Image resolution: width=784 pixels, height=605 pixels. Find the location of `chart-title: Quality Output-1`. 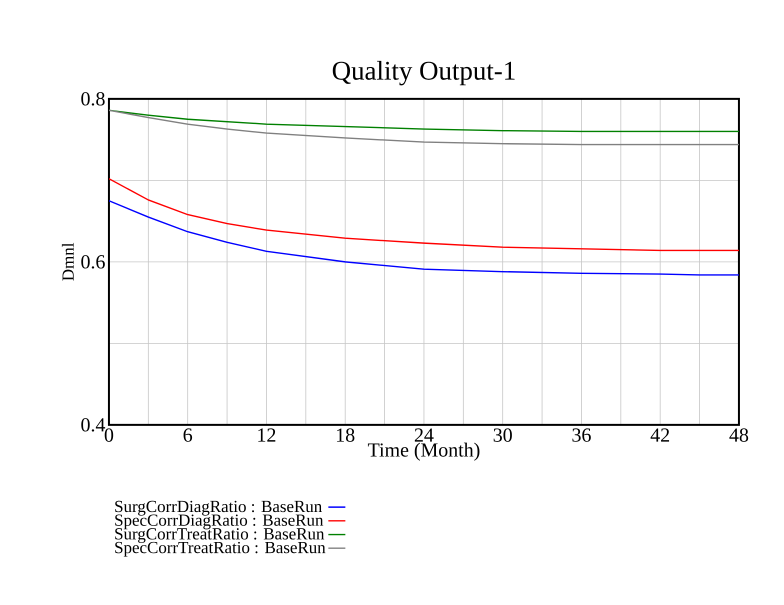

chart-title: Quality Output-1 is located at coordinates (423, 73).